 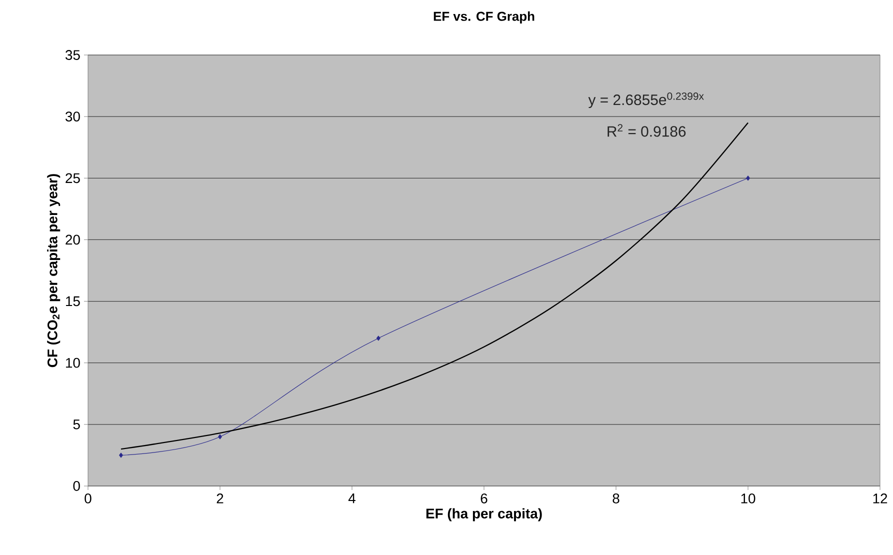 What do you see at coordinates (748, 499) in the screenshot?
I see `x-tick-label: 10` at bounding box center [748, 499].